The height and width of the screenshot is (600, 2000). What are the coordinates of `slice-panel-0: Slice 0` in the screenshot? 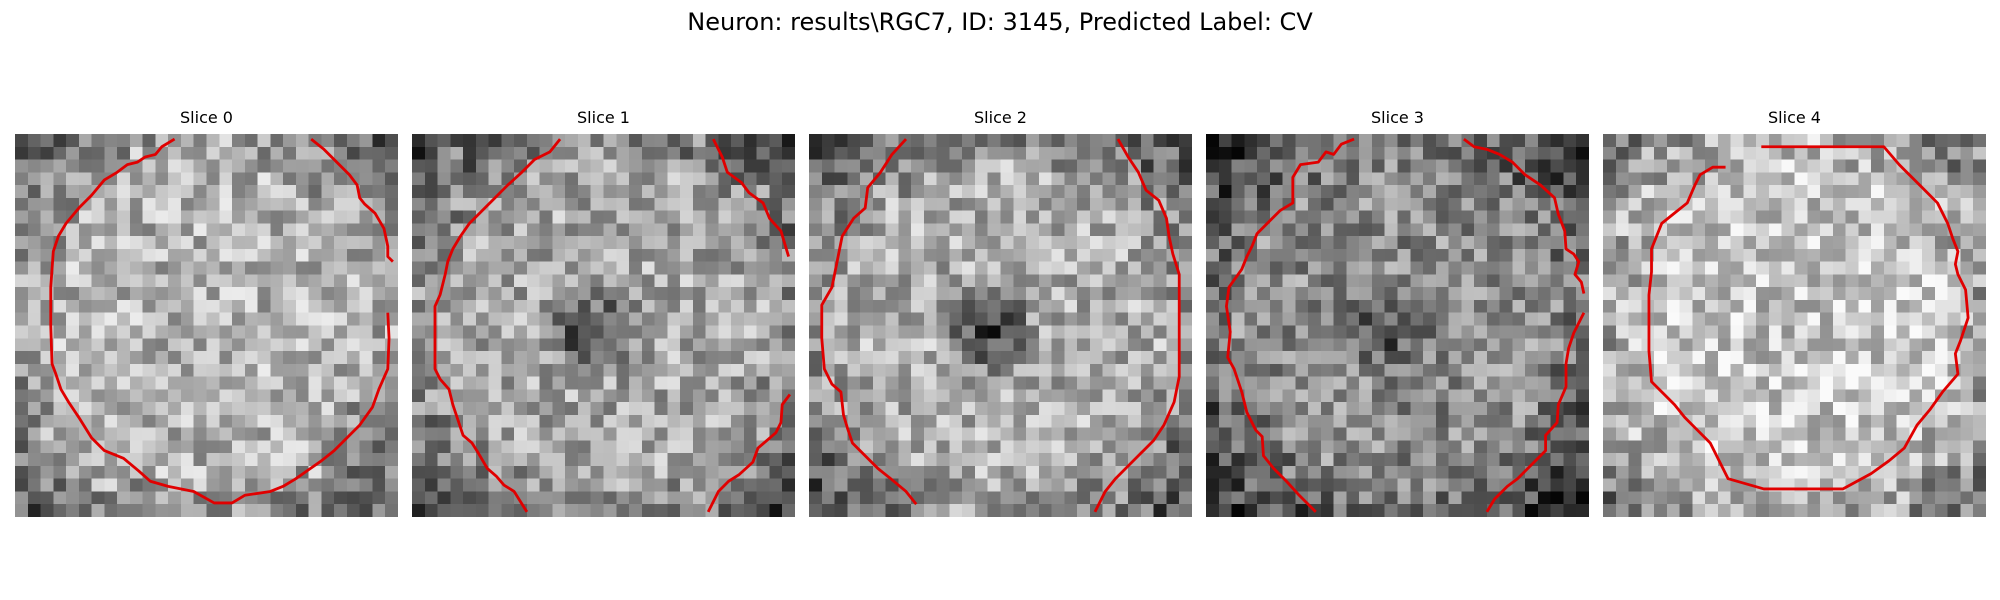 It's located at (206, 313).